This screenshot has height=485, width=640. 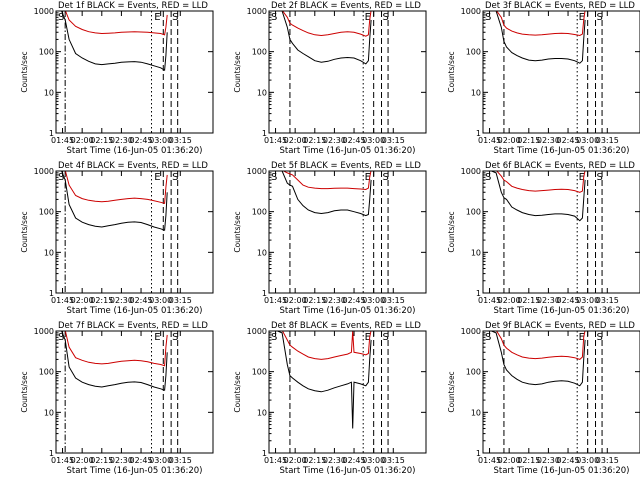 What do you see at coordinates (133, 326) in the screenshot?
I see `panel-title: Det 7f BLACK = Events, RED = LLD` at bounding box center [133, 326].